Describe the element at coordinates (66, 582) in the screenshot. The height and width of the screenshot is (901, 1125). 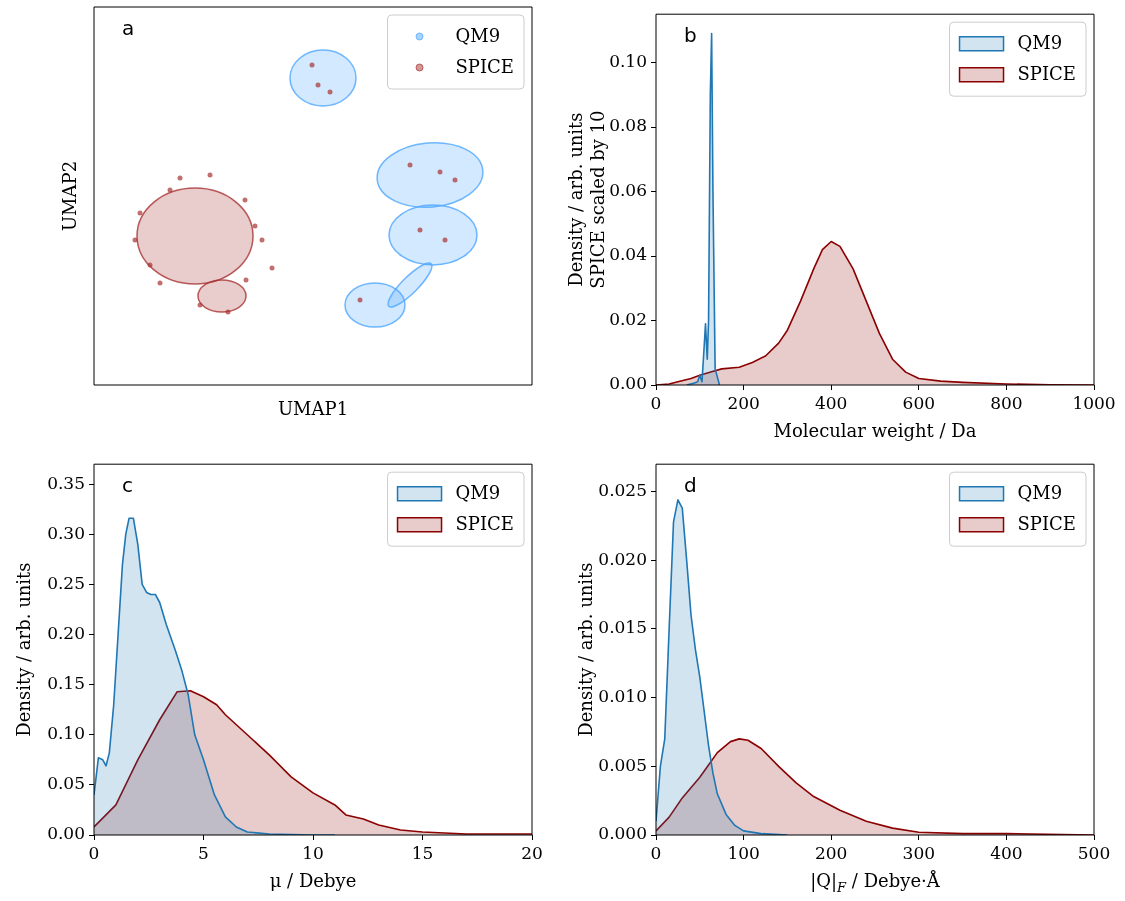
I see `y-tick-label: 0.25` at that location.